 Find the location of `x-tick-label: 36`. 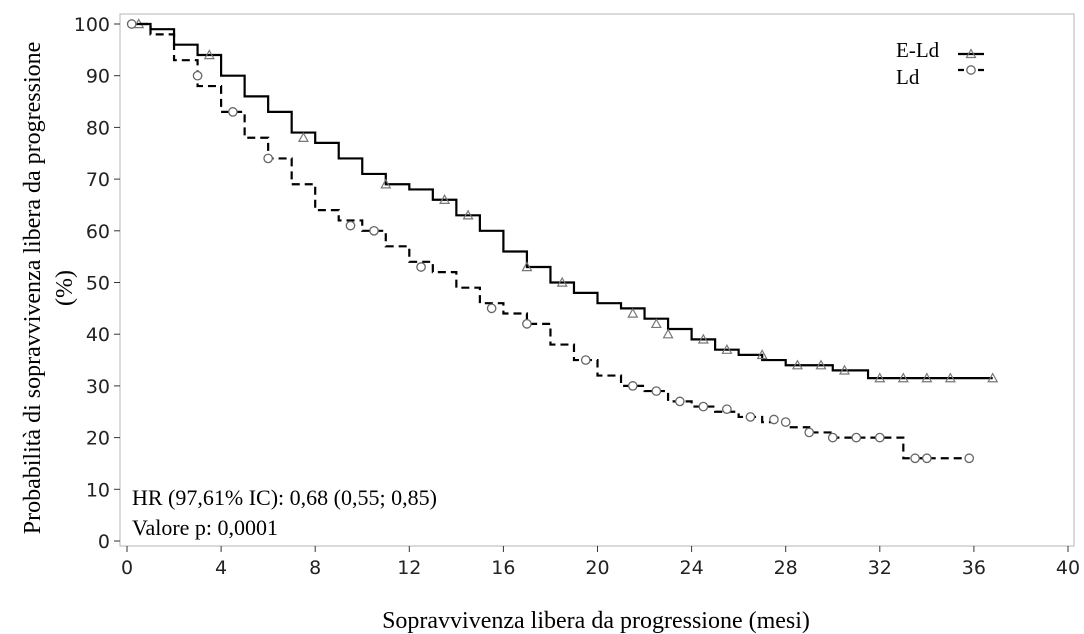

x-tick-label: 36 is located at coordinates (974, 568).